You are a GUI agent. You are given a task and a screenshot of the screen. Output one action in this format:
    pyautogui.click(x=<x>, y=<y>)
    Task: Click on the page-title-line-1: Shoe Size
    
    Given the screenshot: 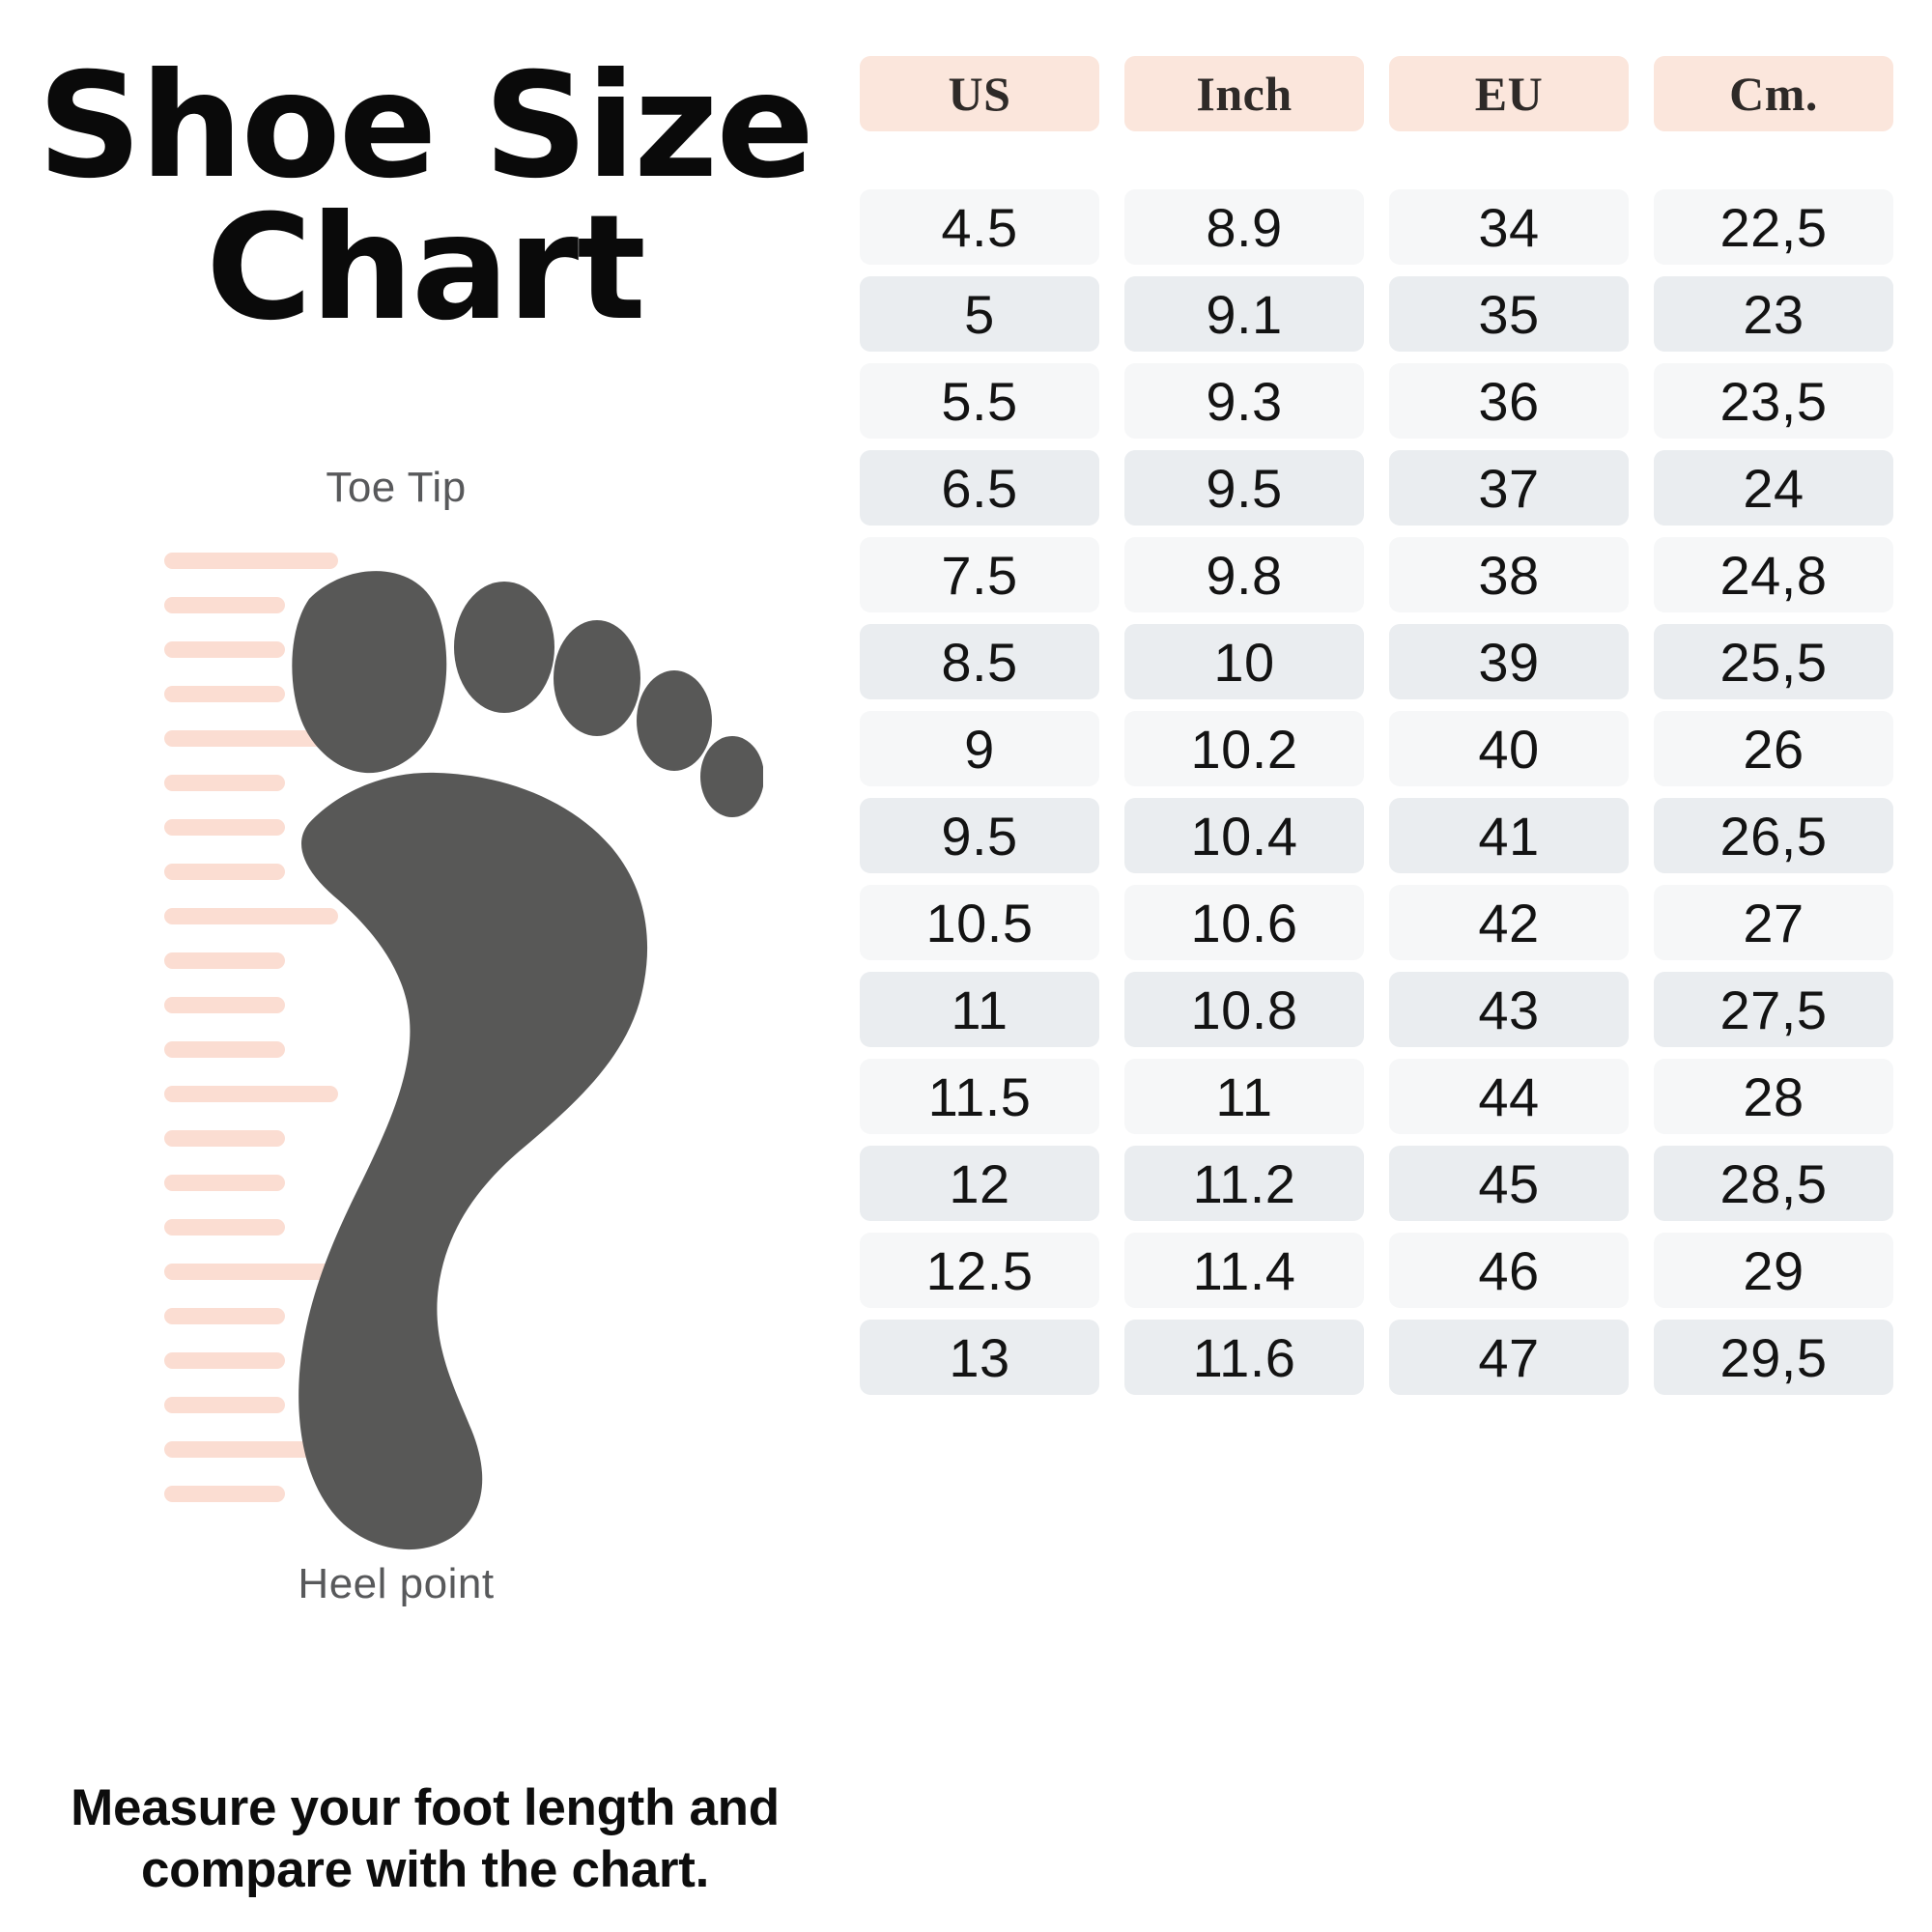 What is the action you would take?
    pyautogui.click(x=425, y=127)
    